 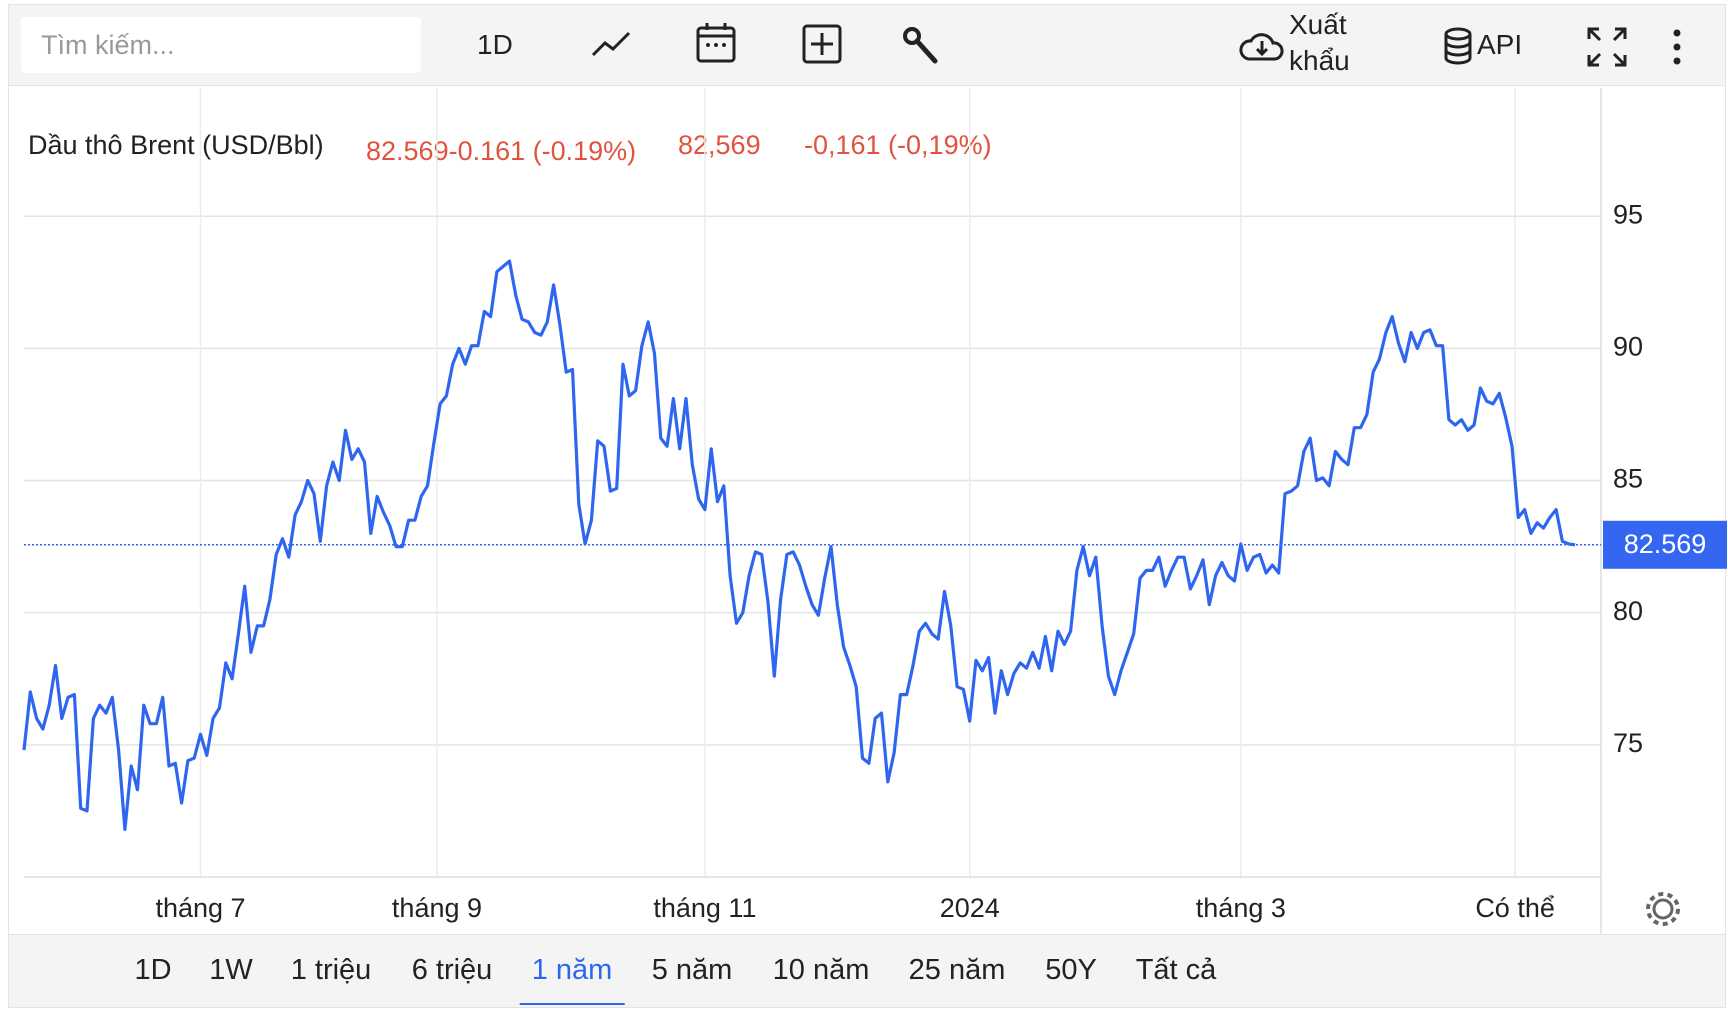 What do you see at coordinates (1500, 44) in the screenshot?
I see `api-button: API` at bounding box center [1500, 44].